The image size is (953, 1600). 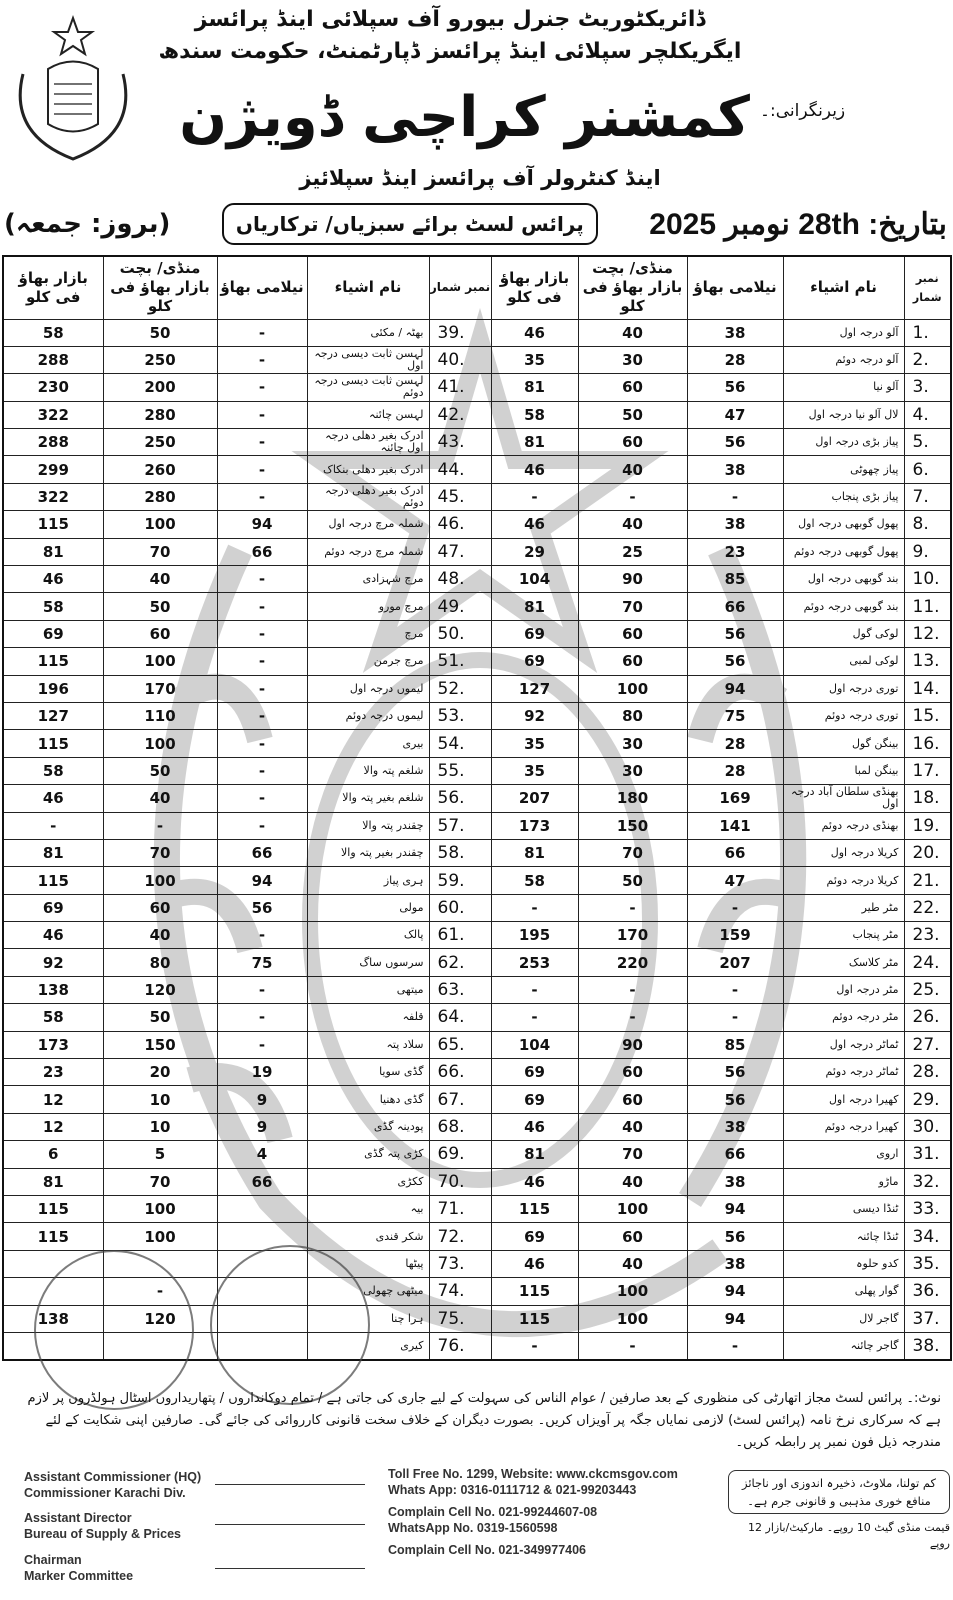 What do you see at coordinates (927, 579) in the screenshot?
I see `serial-number: 10.` at bounding box center [927, 579].